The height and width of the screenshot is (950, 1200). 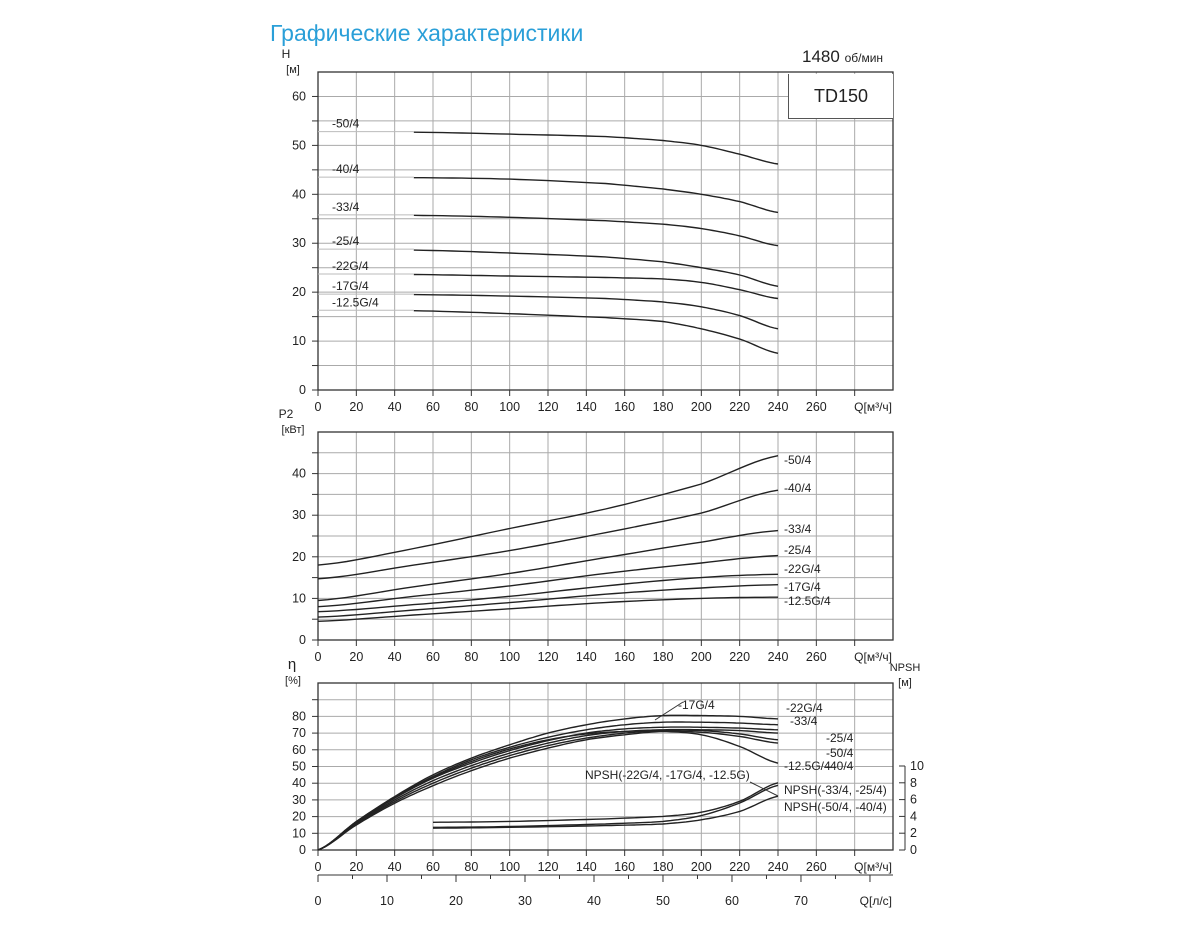 I want to click on x-tick-label: 200, so click(x=701, y=657).